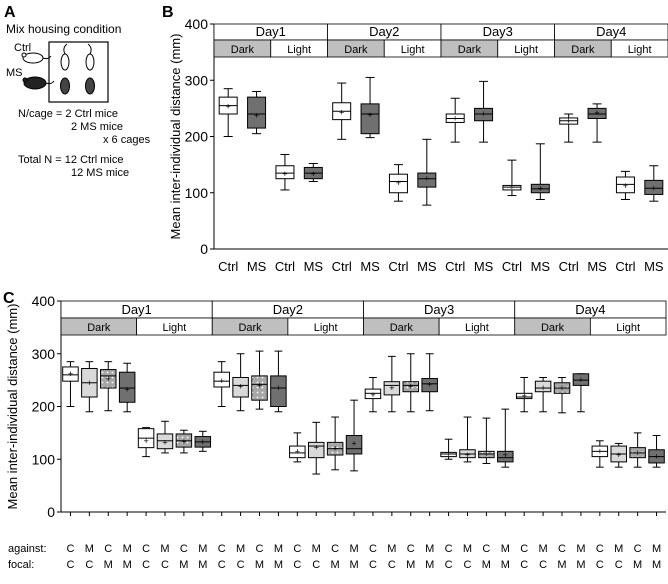 The image size is (668, 584). I want to click on against-label-day4-light-2: M, so click(618, 549).